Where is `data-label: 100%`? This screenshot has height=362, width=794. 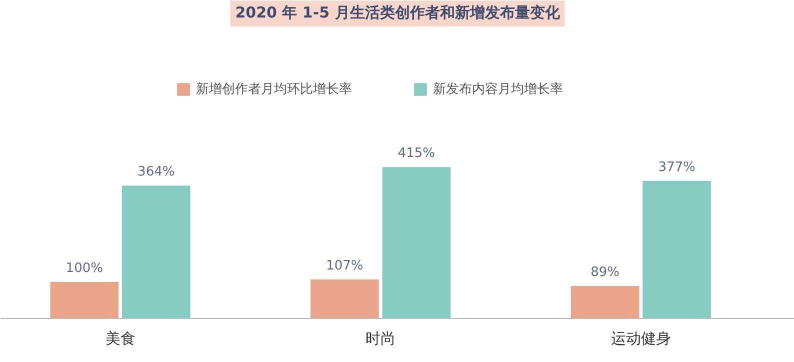 data-label: 100% is located at coordinates (84, 268).